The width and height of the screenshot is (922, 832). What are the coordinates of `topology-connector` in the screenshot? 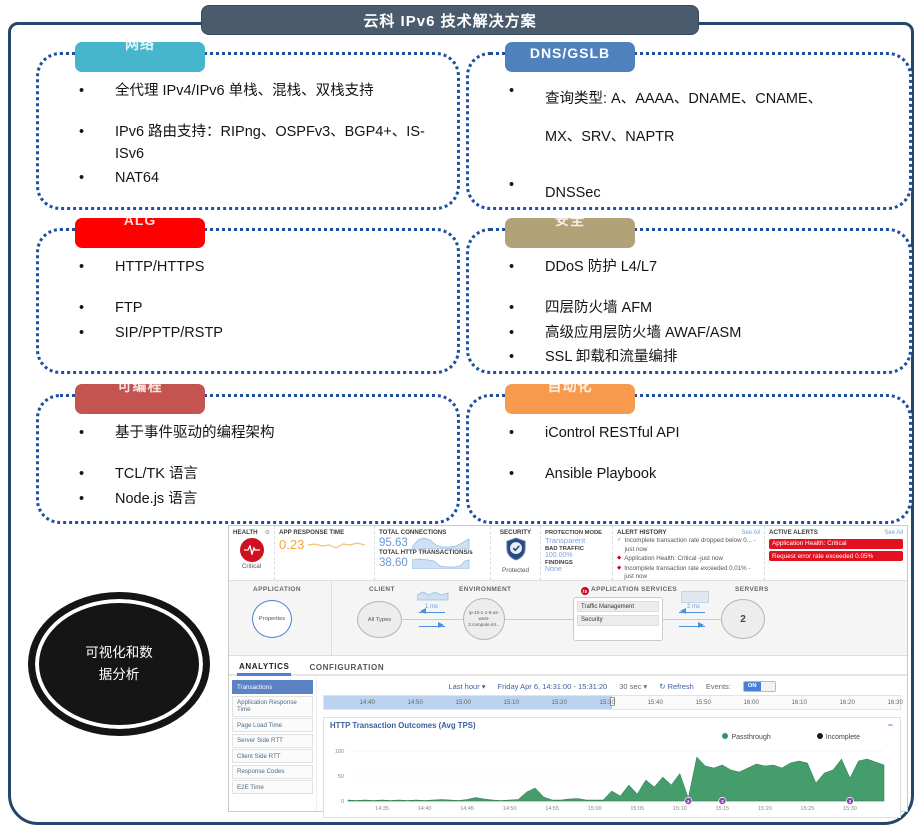 It's located at (562, 619).